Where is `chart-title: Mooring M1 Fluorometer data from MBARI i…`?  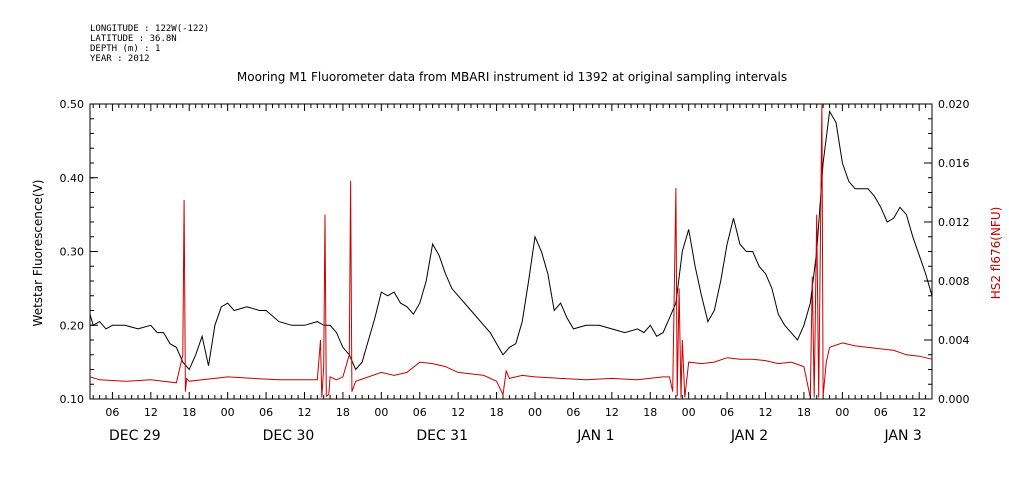
chart-title: Mooring M1 Fluorometer data from MBARI i… is located at coordinates (512, 77).